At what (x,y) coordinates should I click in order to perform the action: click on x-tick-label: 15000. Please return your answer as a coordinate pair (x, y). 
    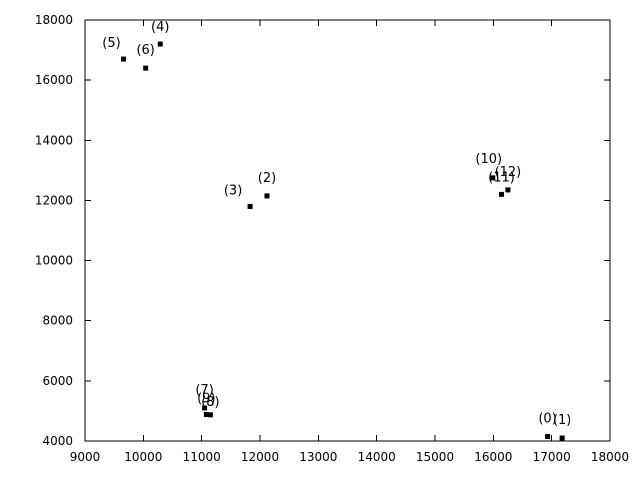
    Looking at the image, I should click on (435, 457).